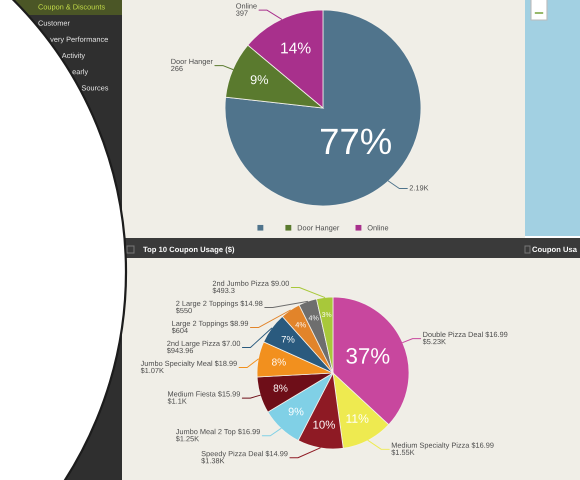 Image resolution: width=580 pixels, height=480 pixels. I want to click on text: 11%, so click(357, 418).